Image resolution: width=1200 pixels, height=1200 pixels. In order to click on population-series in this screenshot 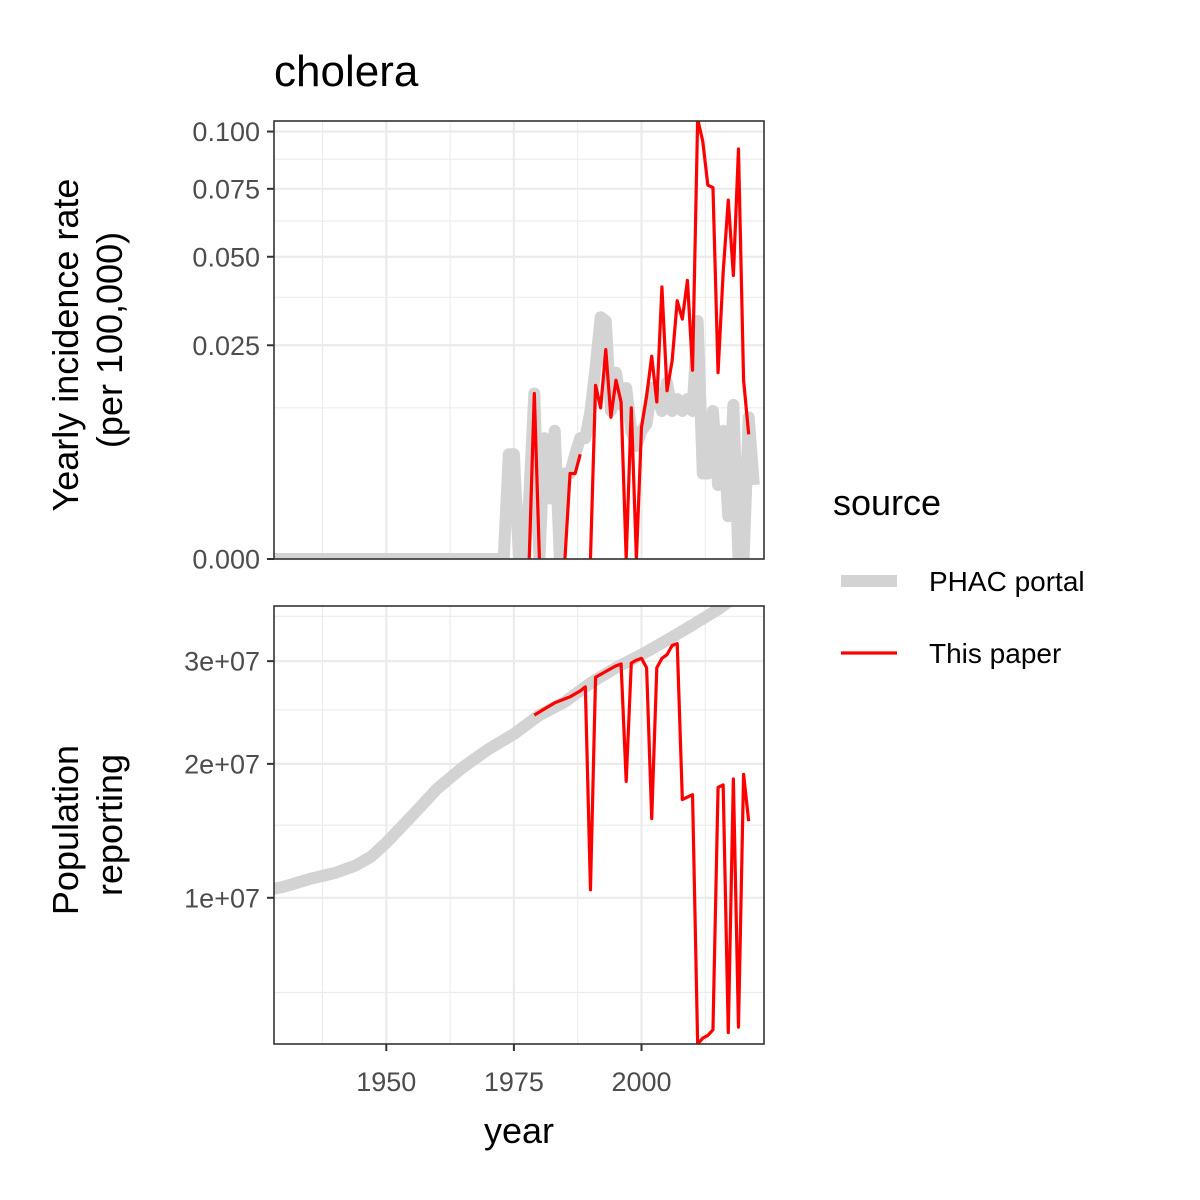, I will do `click(512, 825)`.